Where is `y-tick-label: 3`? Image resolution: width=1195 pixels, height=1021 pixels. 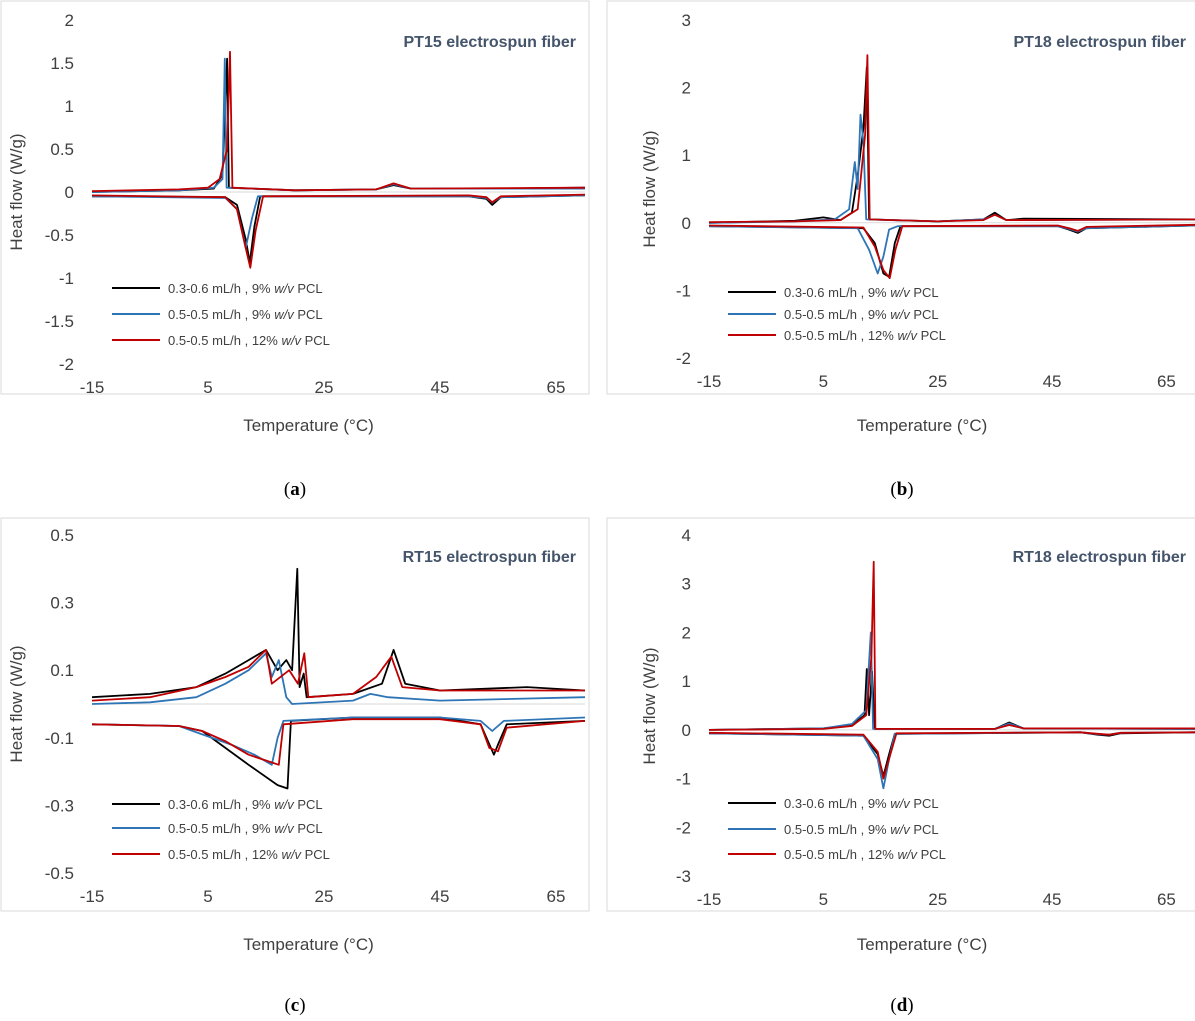
y-tick-label: 3 is located at coordinates (686, 20).